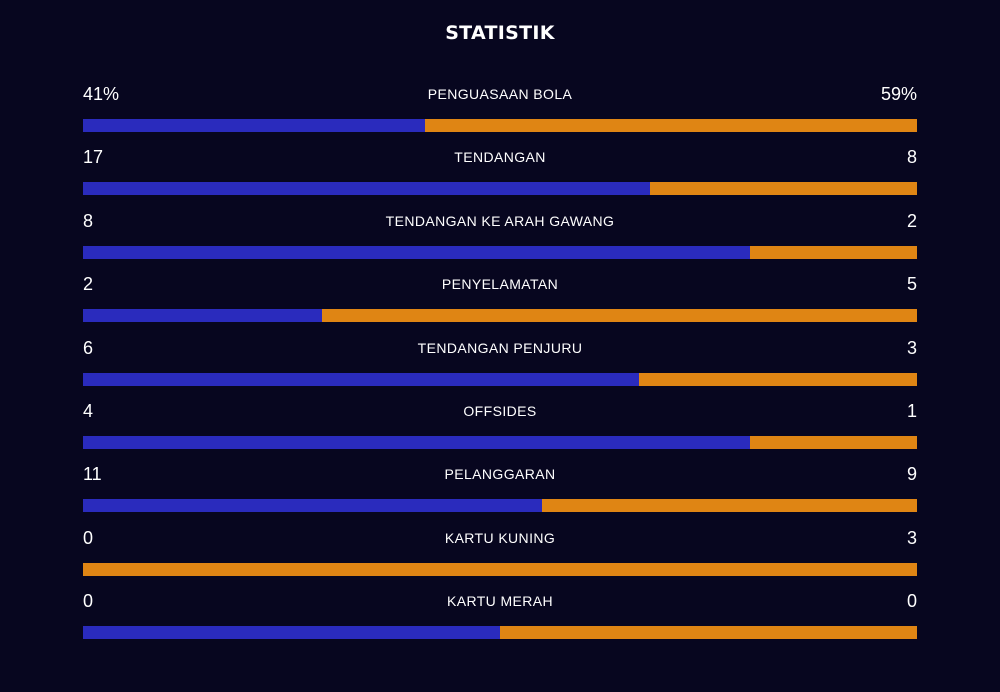 This screenshot has height=692, width=1000. Describe the element at coordinates (500, 474) in the screenshot. I see `stat-label: PELANGGARAN` at that location.